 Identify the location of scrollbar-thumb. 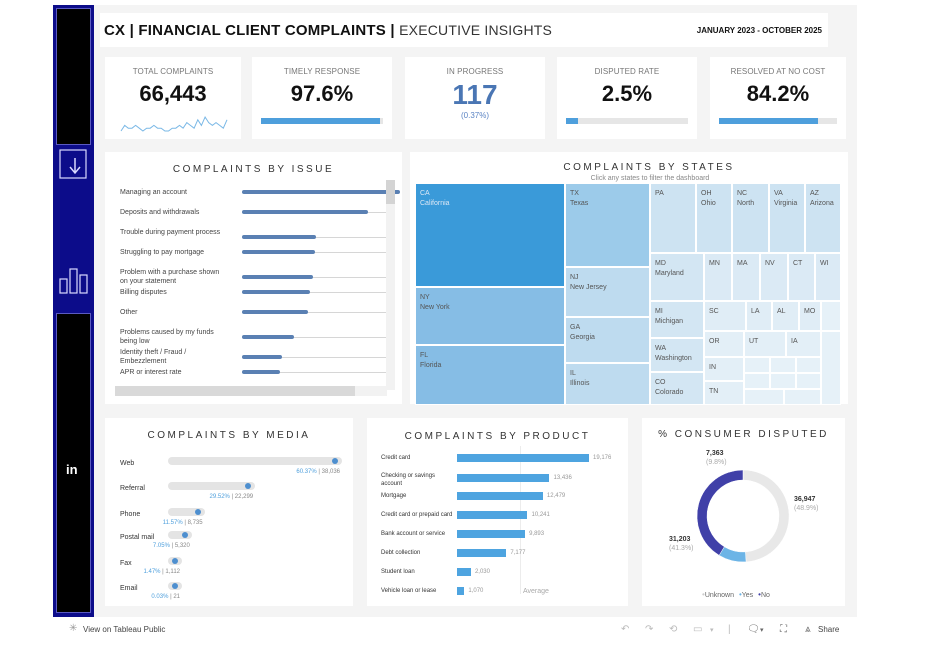
(390, 192).